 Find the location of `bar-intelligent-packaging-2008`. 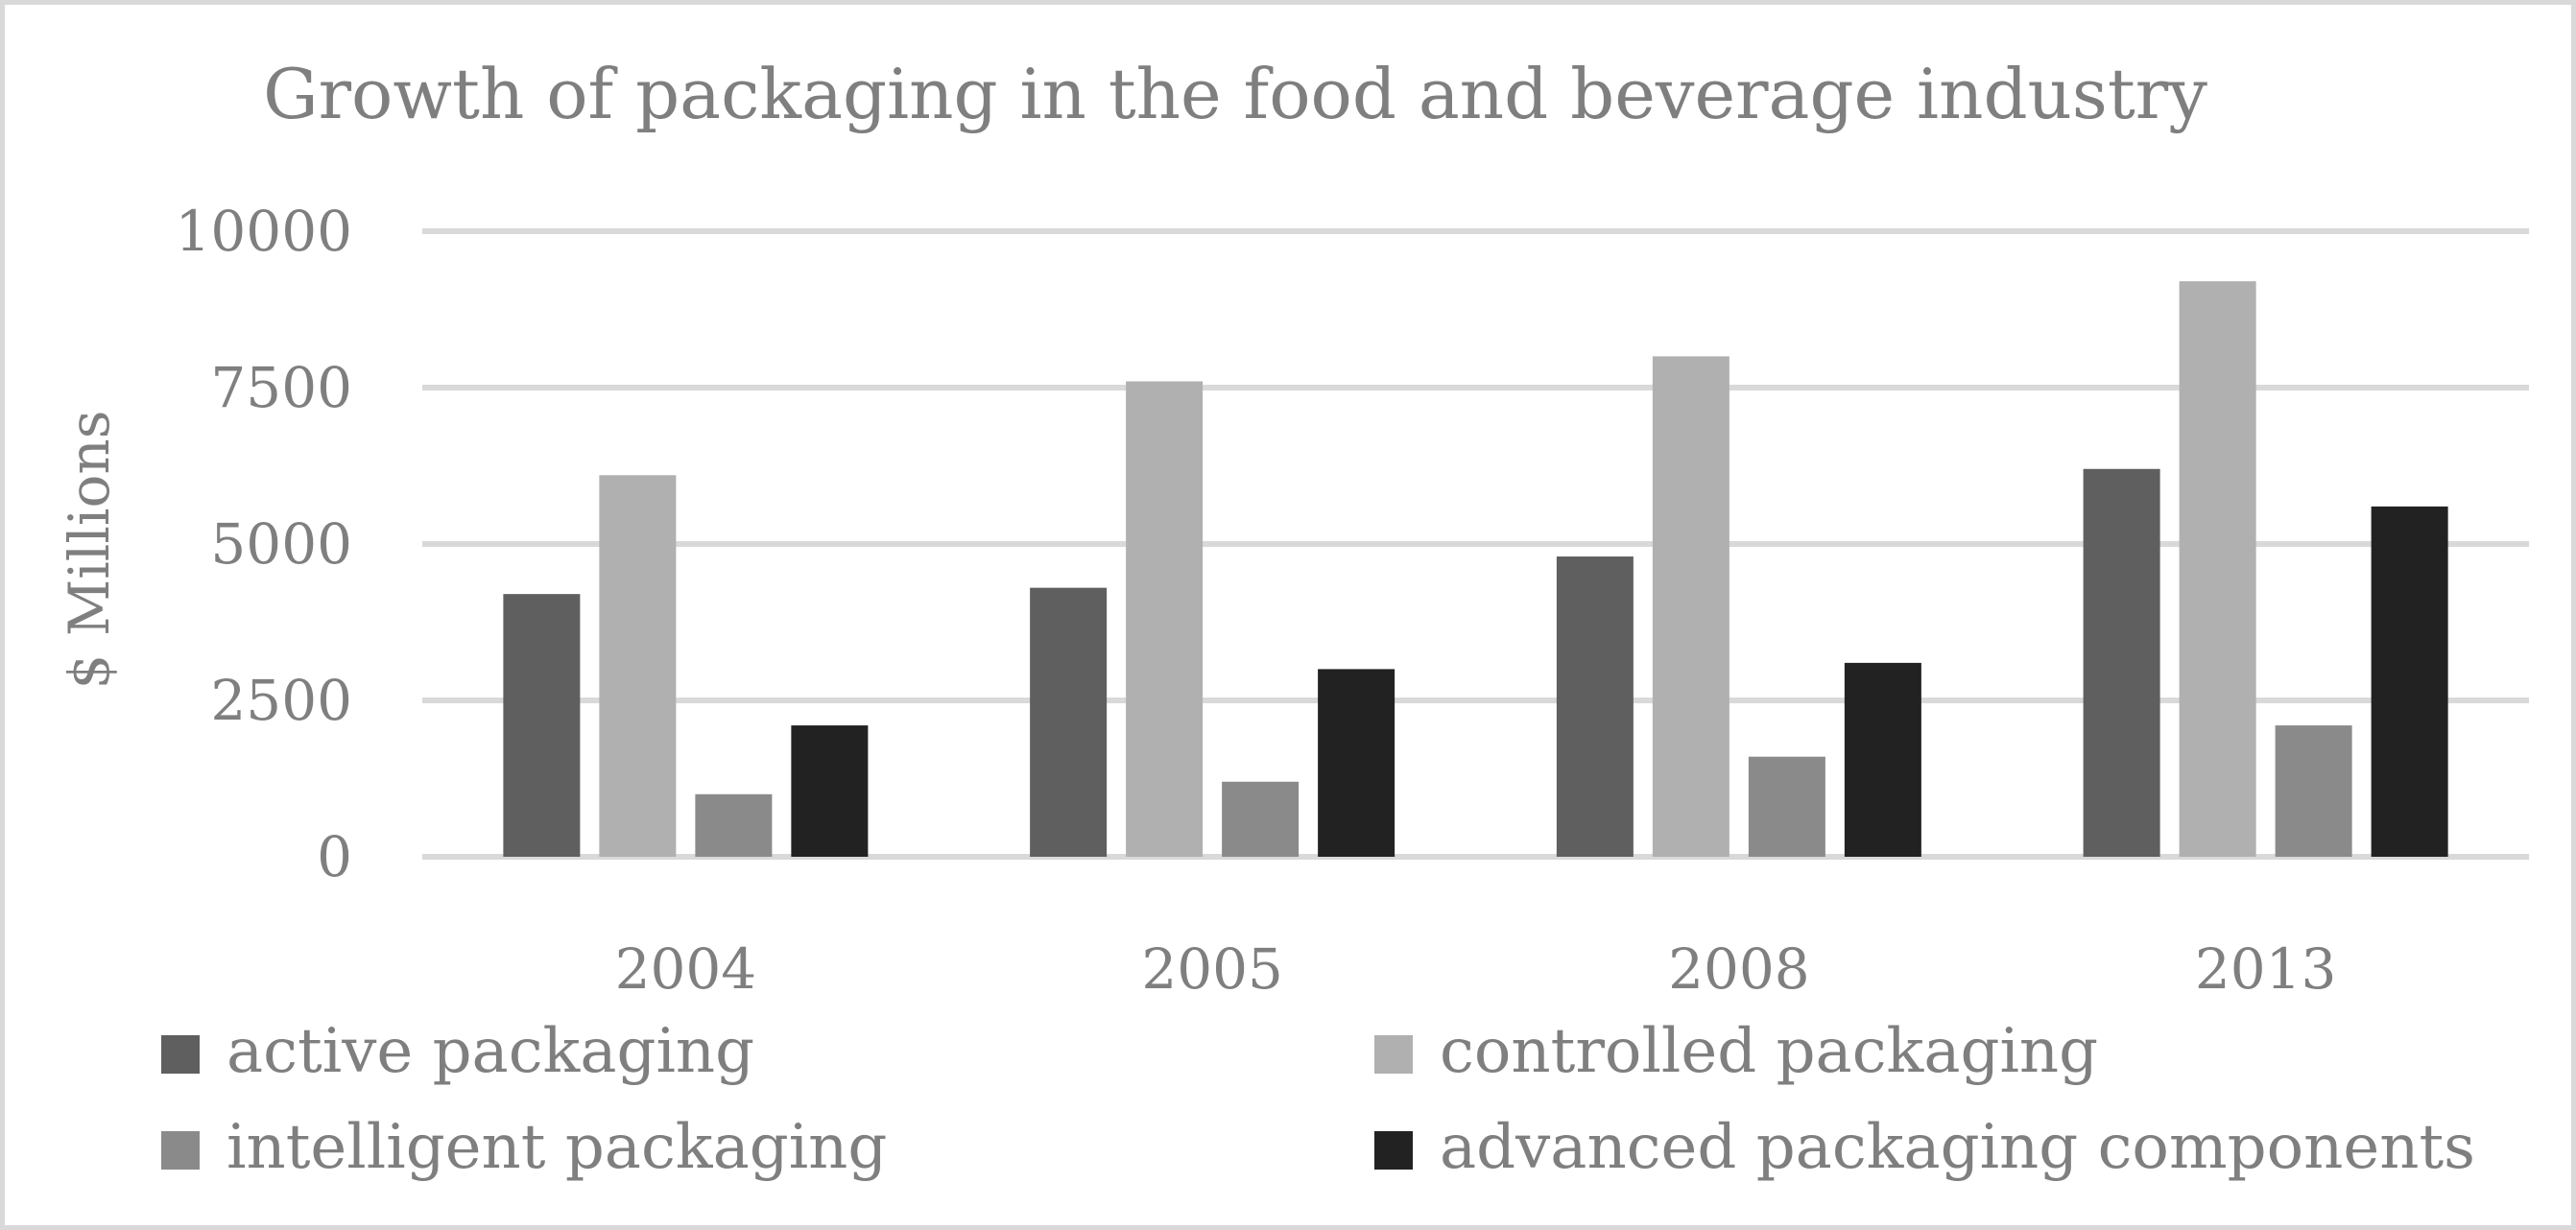

bar-intelligent-packaging-2008 is located at coordinates (1786, 806).